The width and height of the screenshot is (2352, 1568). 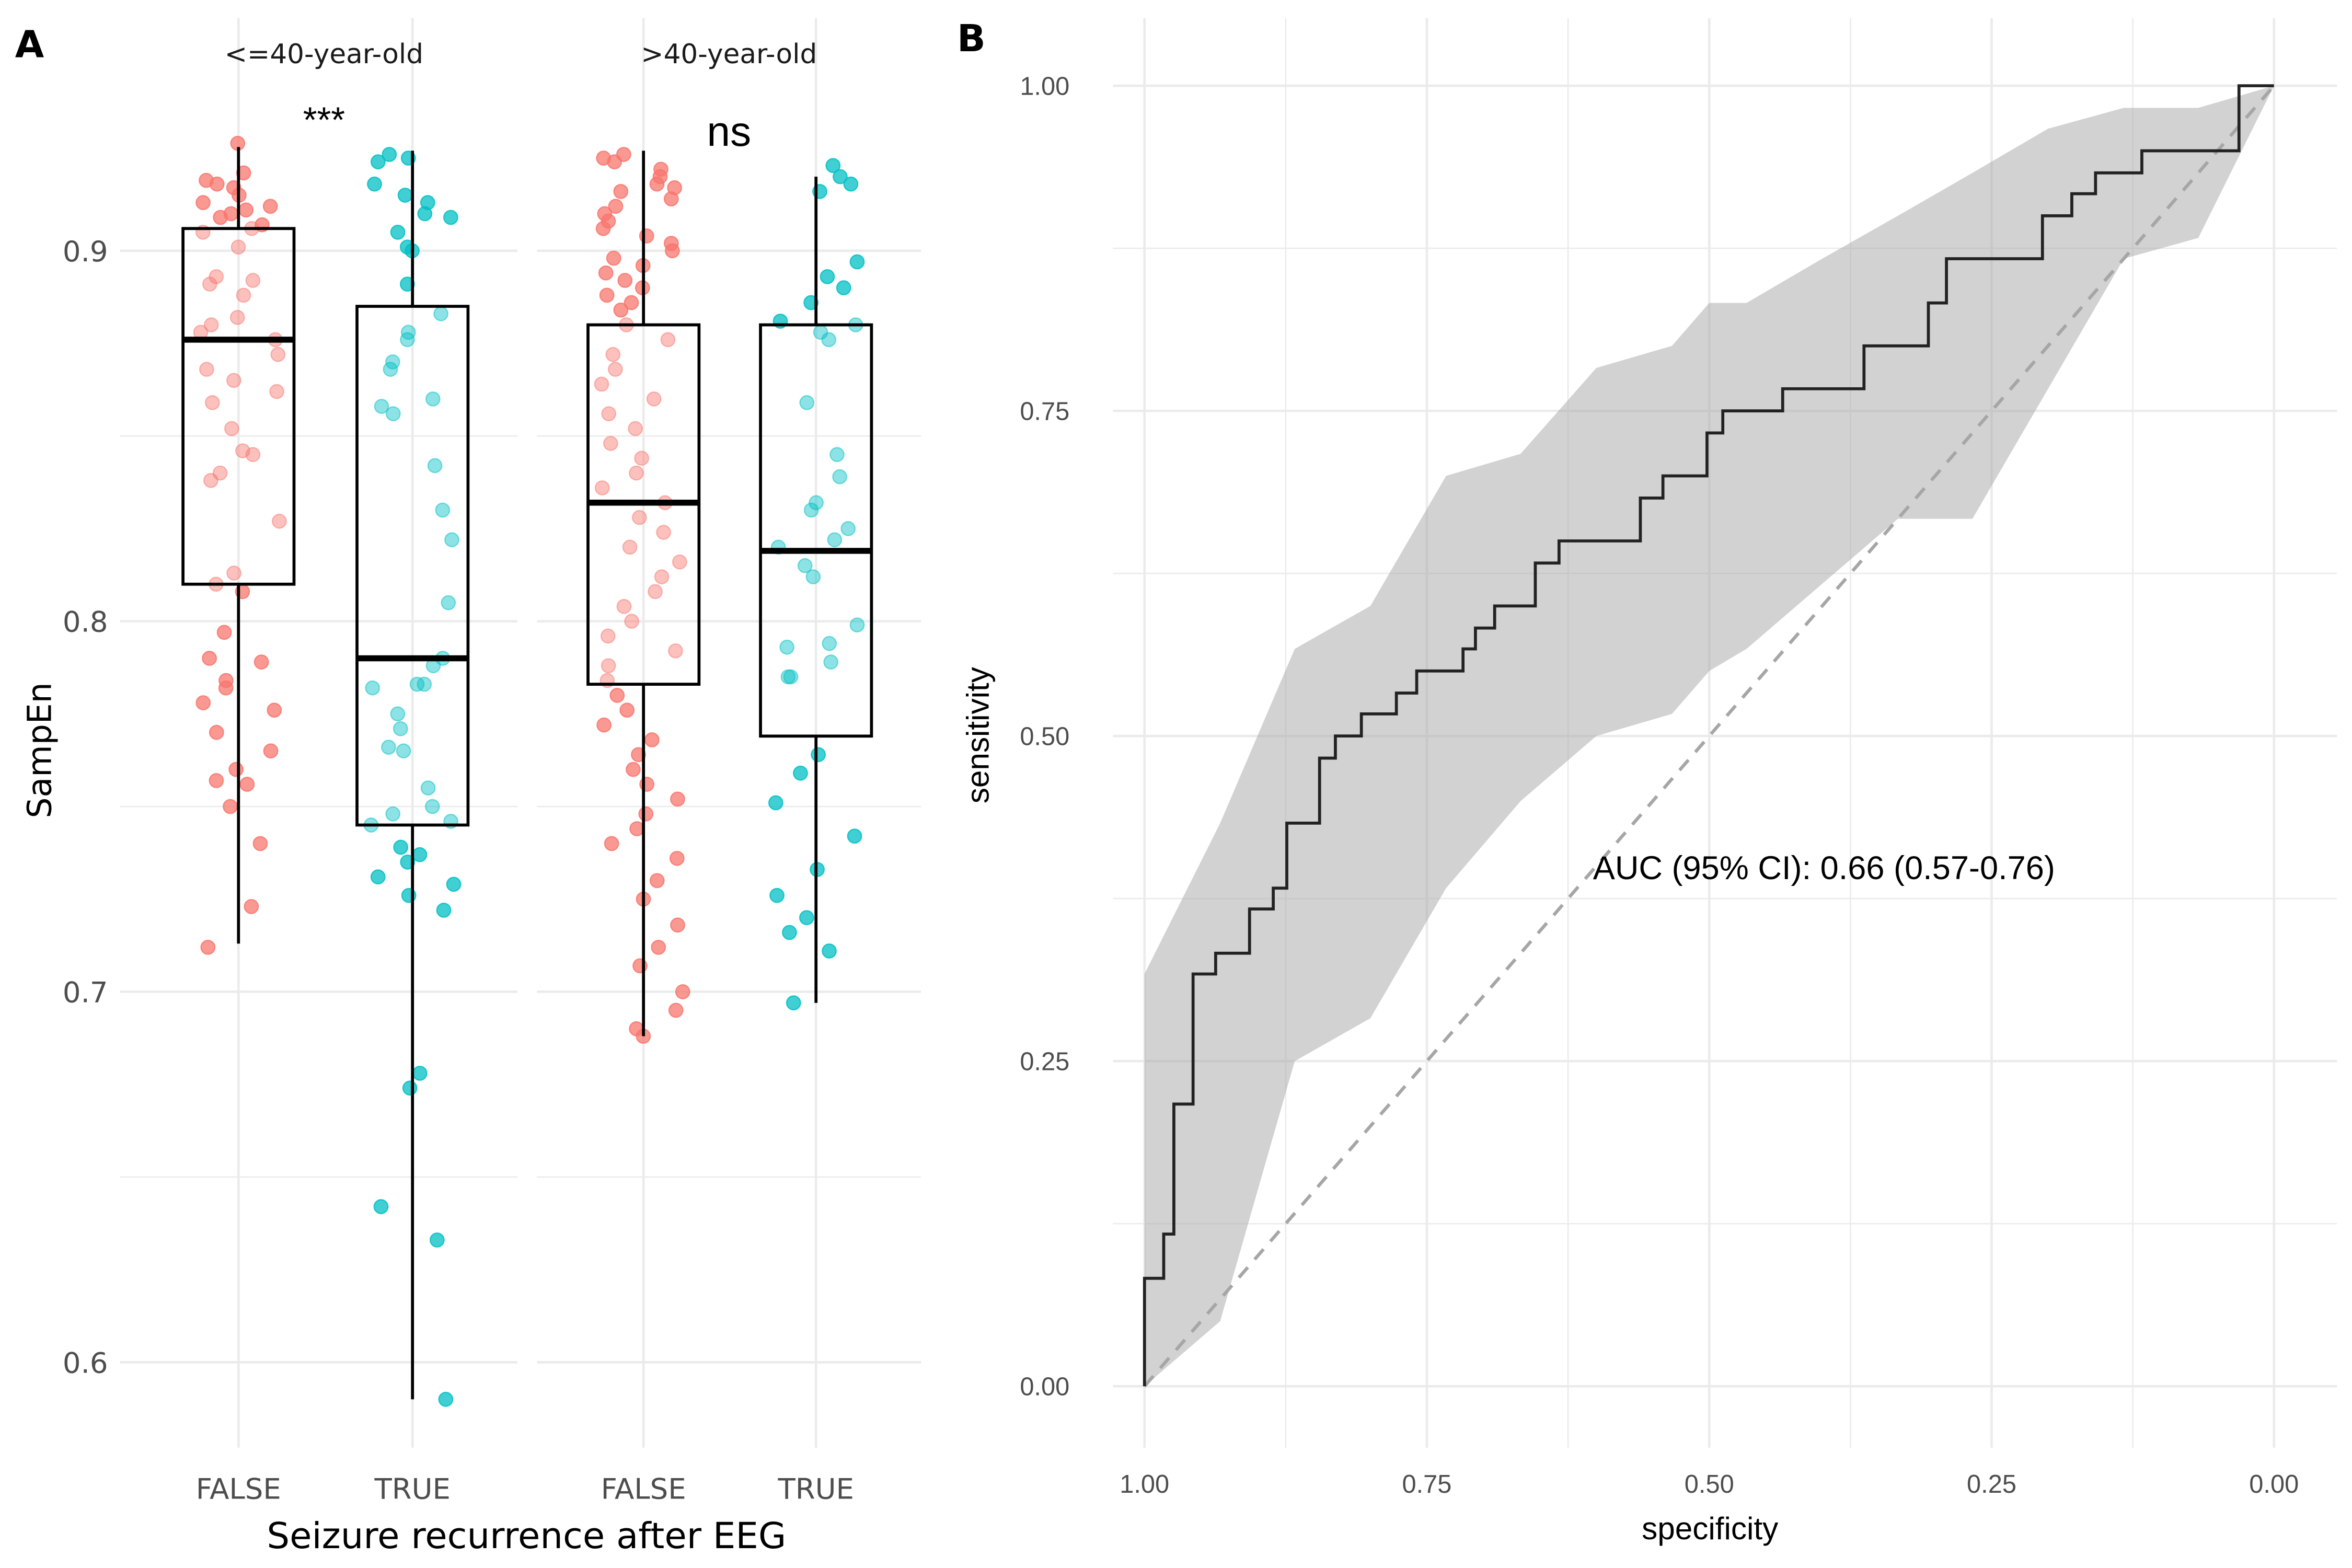 What do you see at coordinates (85, 992) in the screenshot?
I see `y-tick-label: 0.7` at bounding box center [85, 992].